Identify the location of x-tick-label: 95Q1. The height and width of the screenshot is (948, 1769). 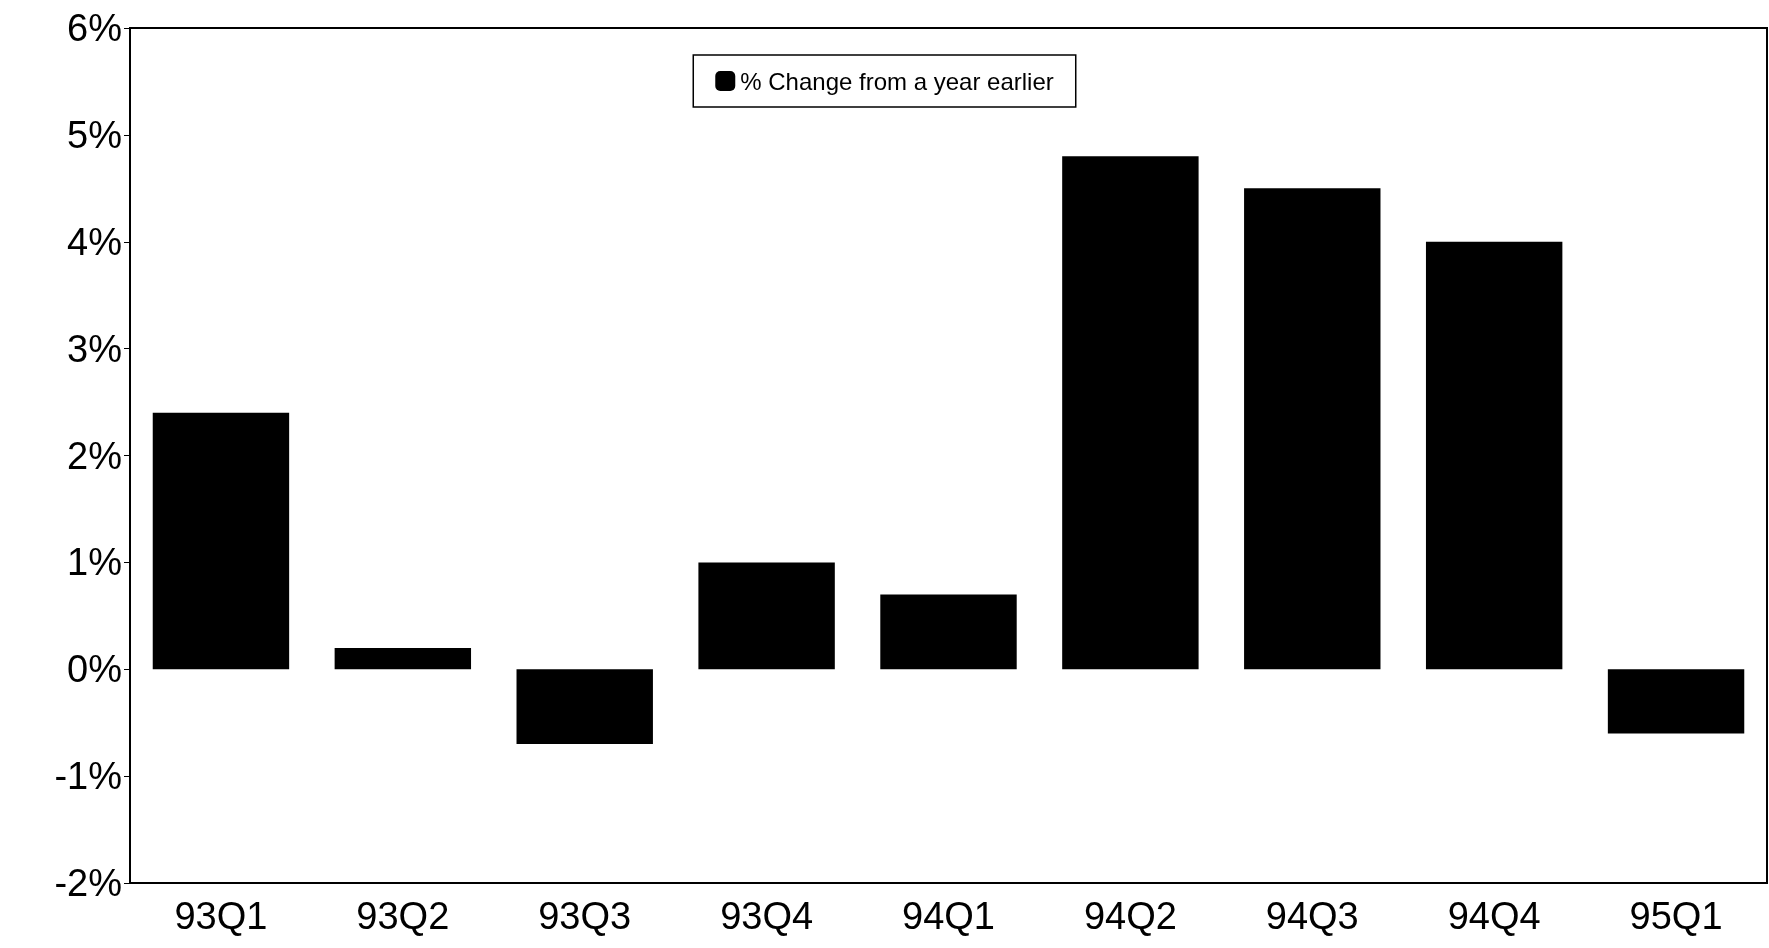
(1676, 916).